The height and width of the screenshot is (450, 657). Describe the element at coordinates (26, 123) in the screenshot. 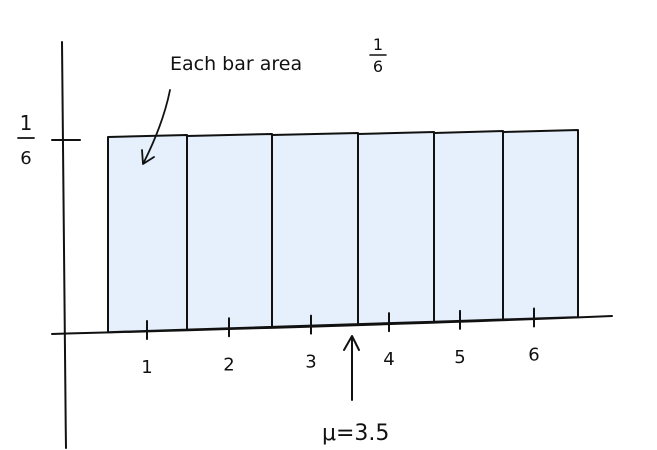

I see `y-tick-numerator: 1` at that location.